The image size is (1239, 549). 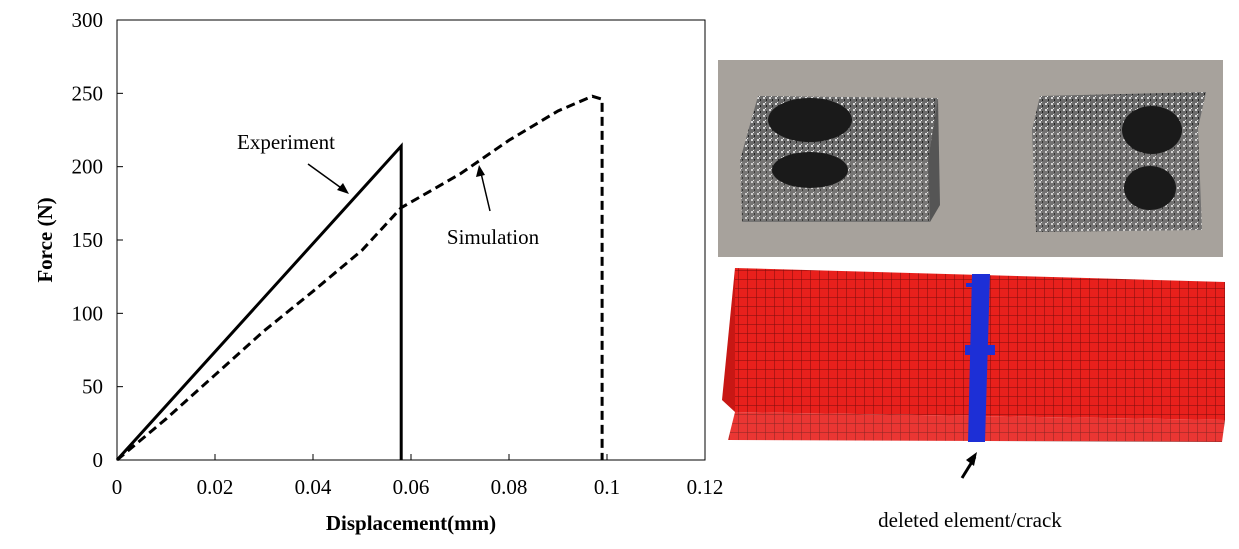 I want to click on y-tick-label: 300, so click(x=88, y=20).